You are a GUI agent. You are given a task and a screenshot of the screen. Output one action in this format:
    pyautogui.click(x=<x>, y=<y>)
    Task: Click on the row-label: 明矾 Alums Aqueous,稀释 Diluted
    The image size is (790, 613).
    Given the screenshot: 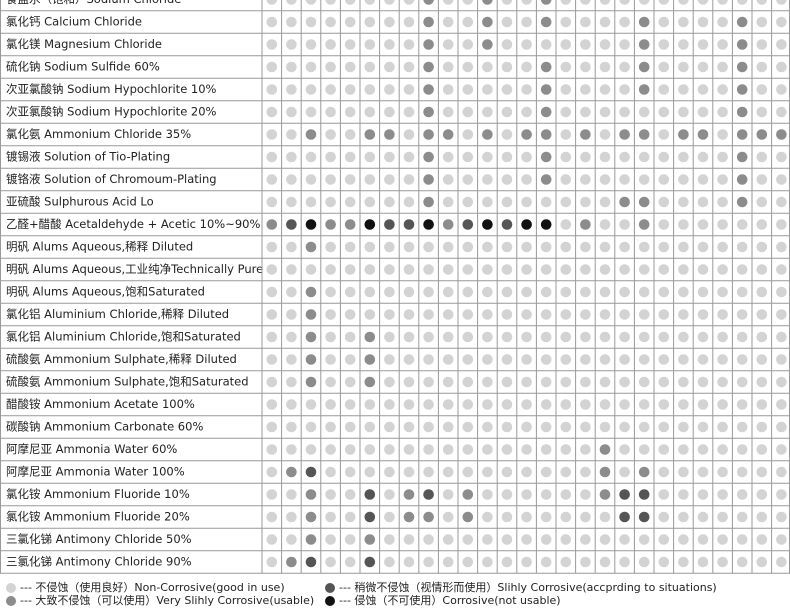 What is the action you would take?
    pyautogui.click(x=99, y=247)
    